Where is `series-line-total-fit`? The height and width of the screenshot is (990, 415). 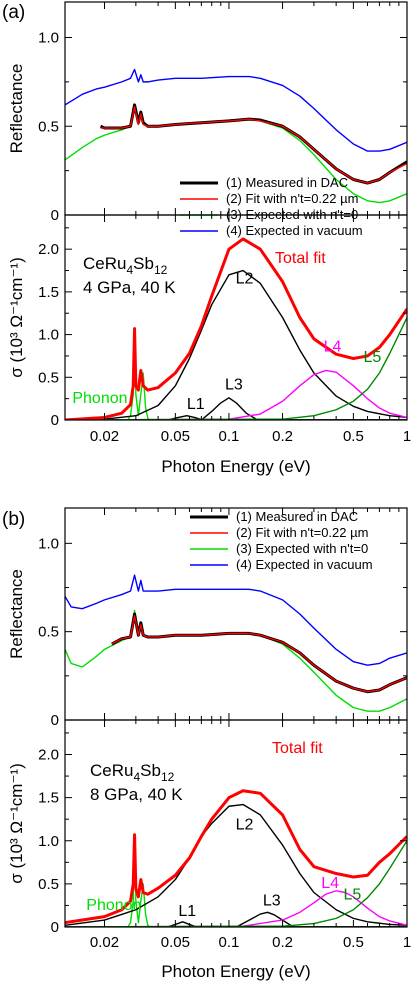 series-line-total-fit is located at coordinates (236, 857).